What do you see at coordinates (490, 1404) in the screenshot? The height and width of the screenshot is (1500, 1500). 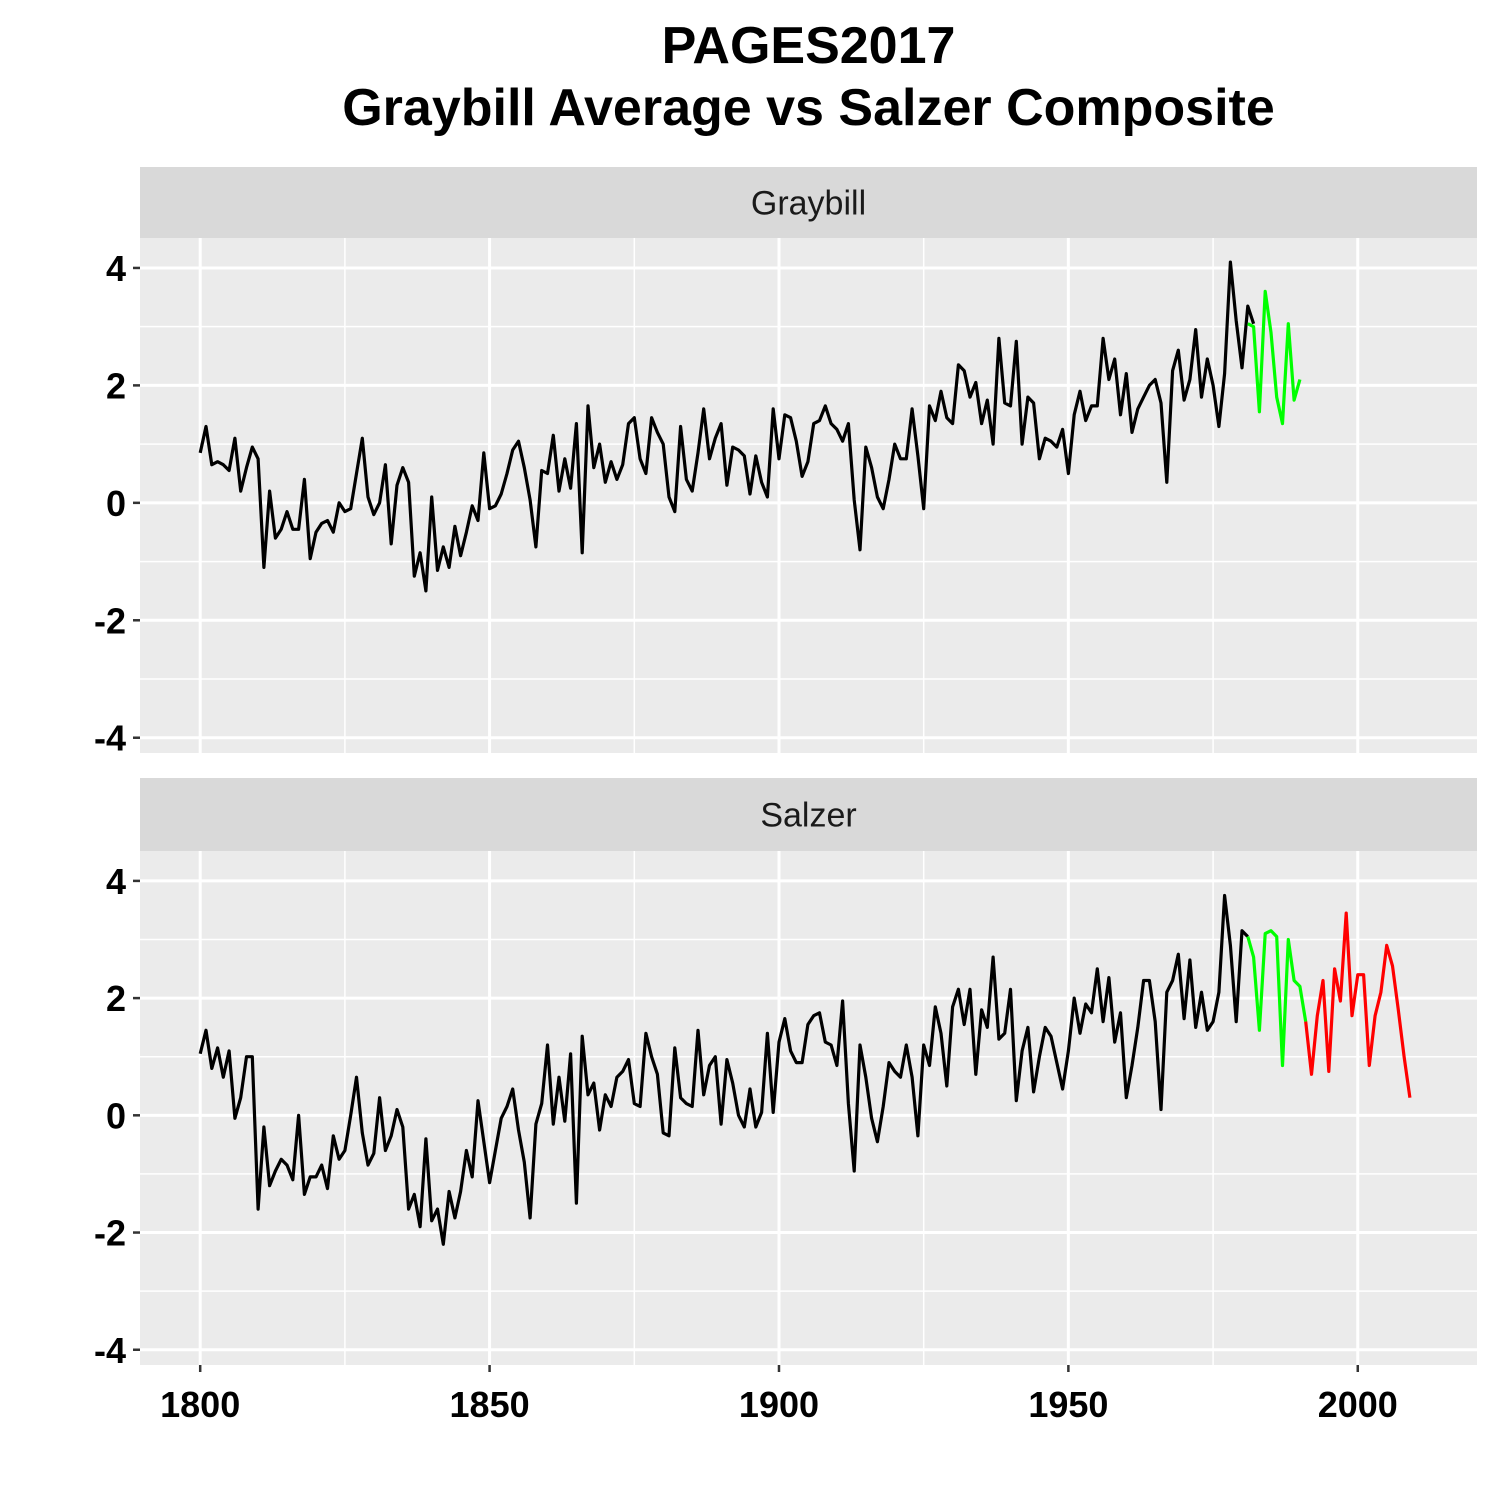 I see `x-tick-label: 1850` at bounding box center [490, 1404].